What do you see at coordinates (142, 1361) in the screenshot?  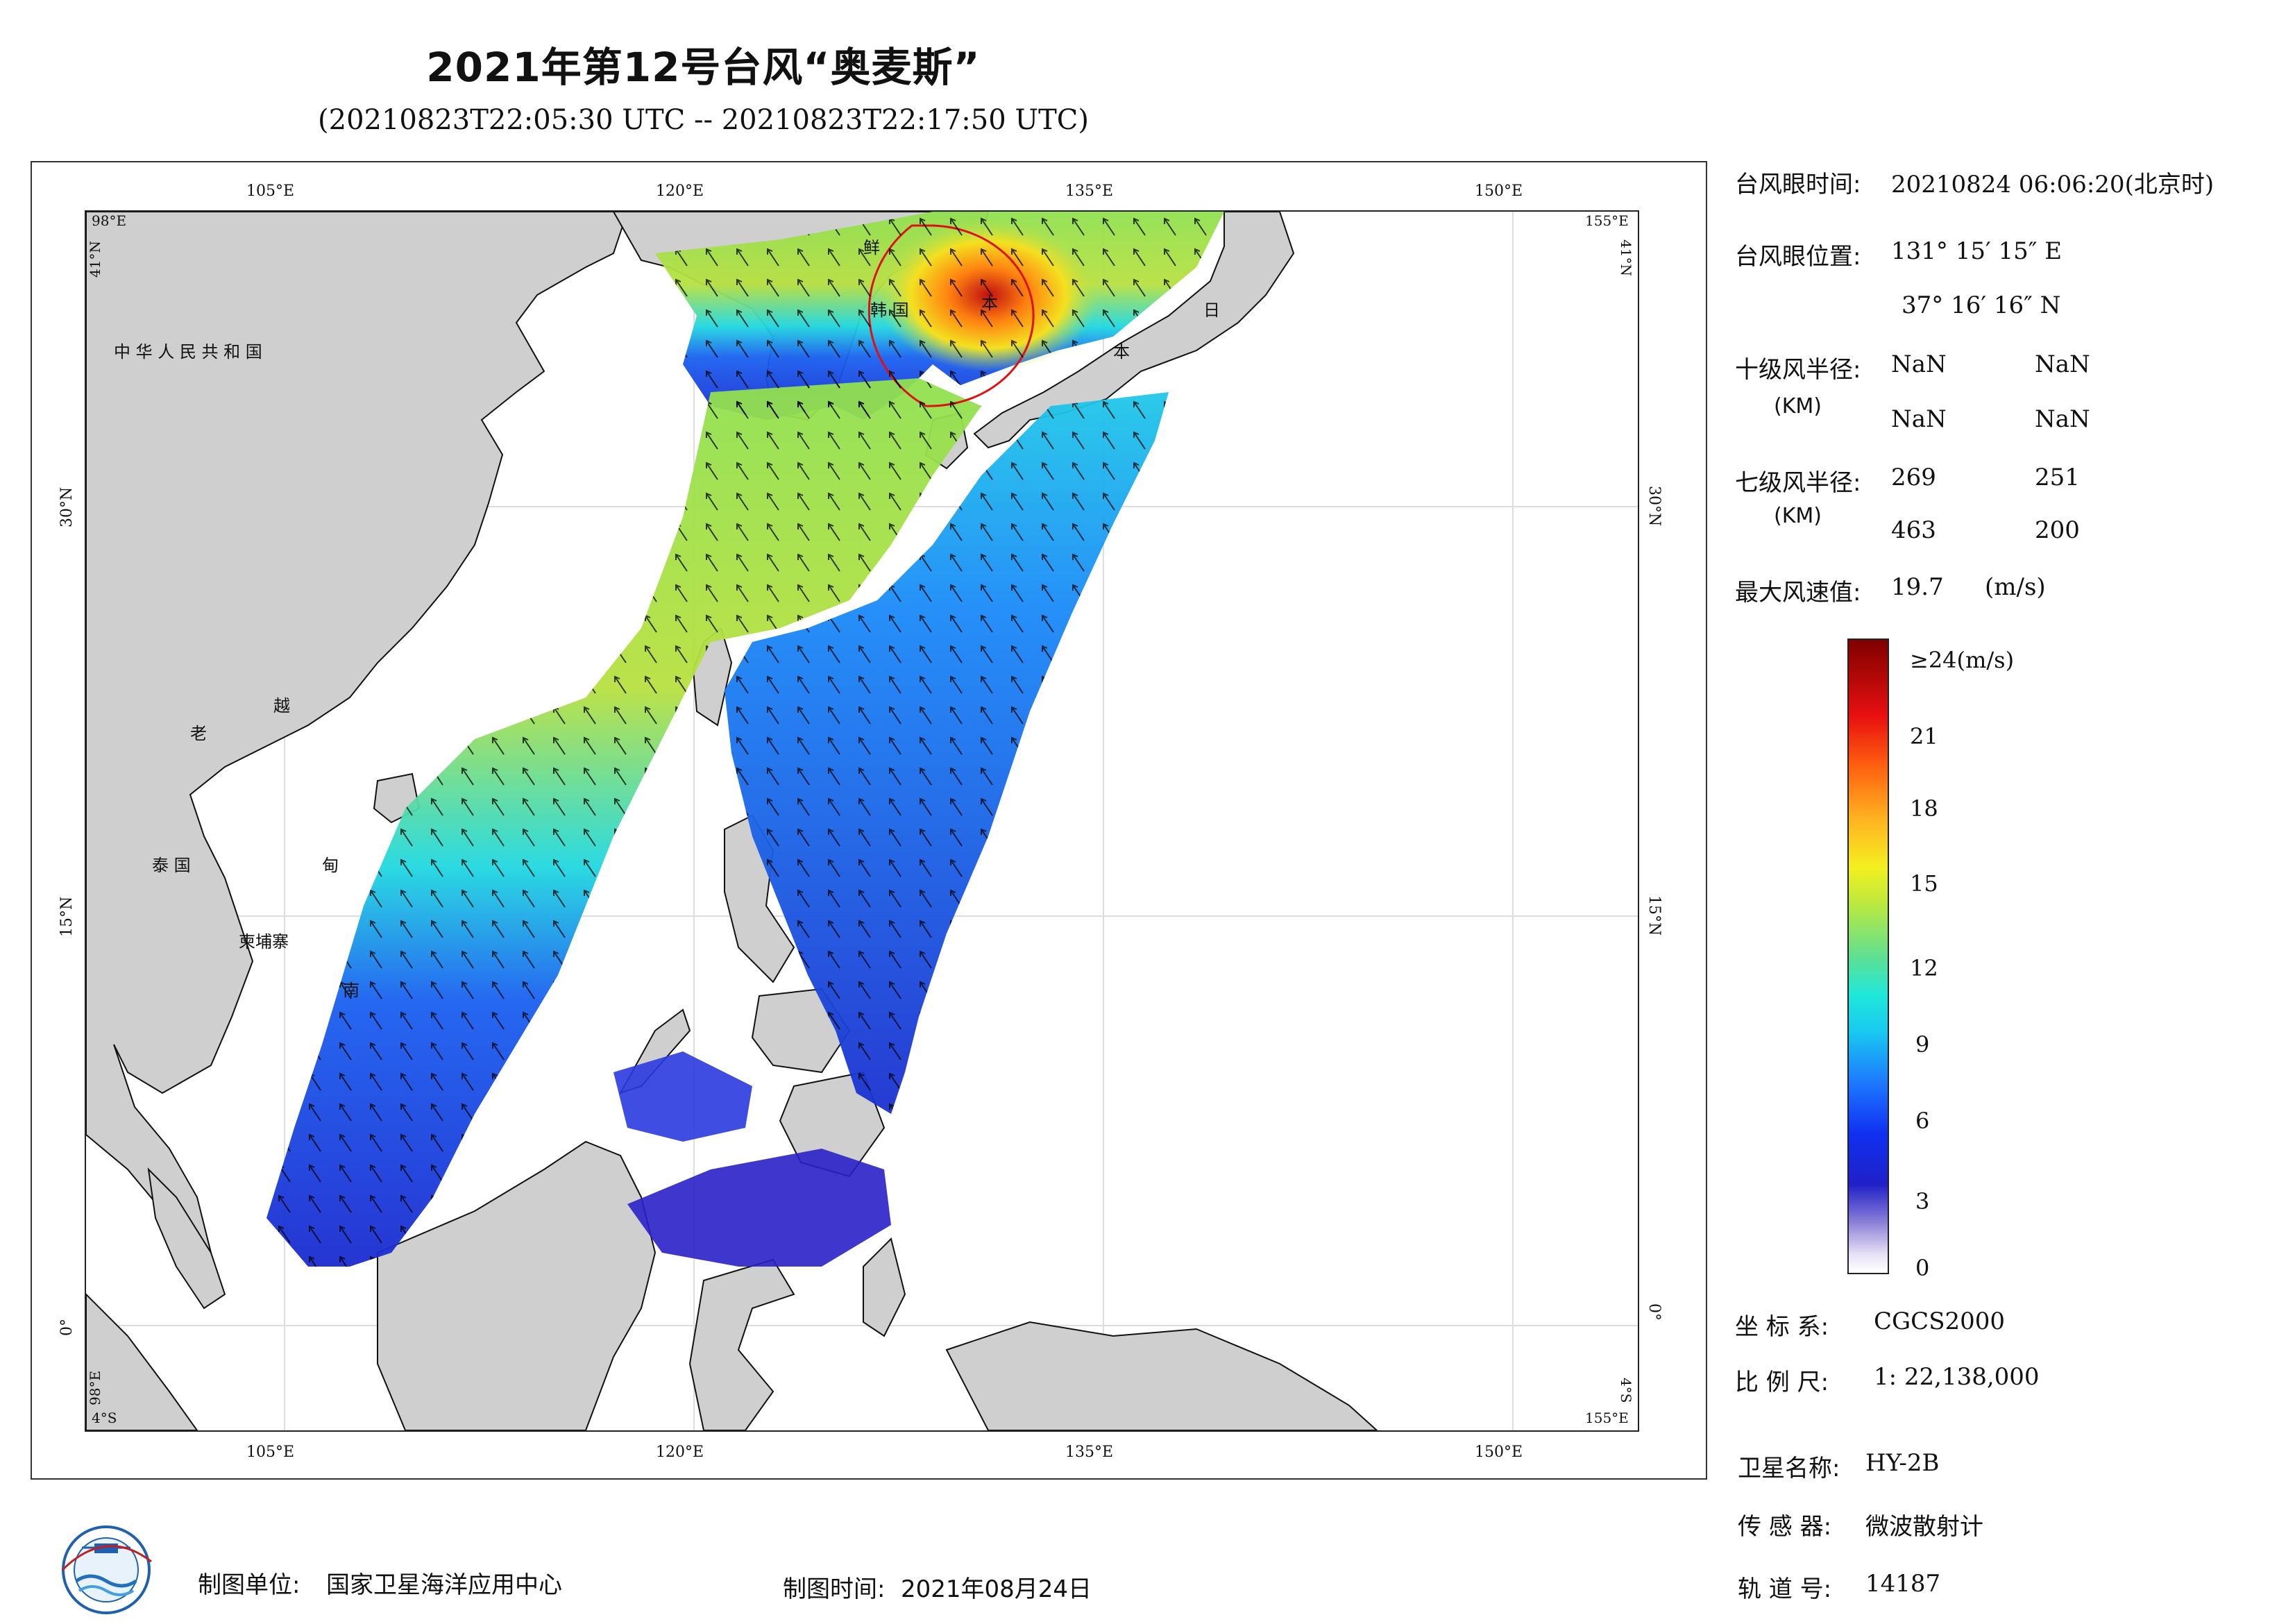 I see `sumatra` at bounding box center [142, 1361].